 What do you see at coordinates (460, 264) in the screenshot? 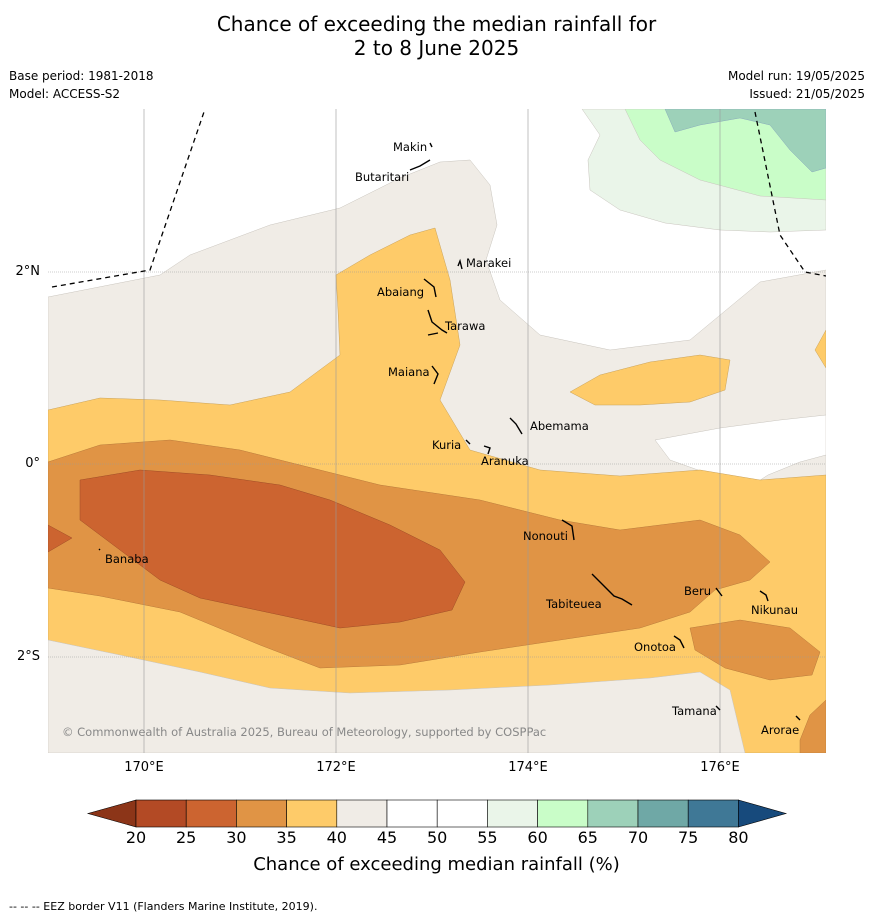
I see `island-marakei` at bounding box center [460, 264].